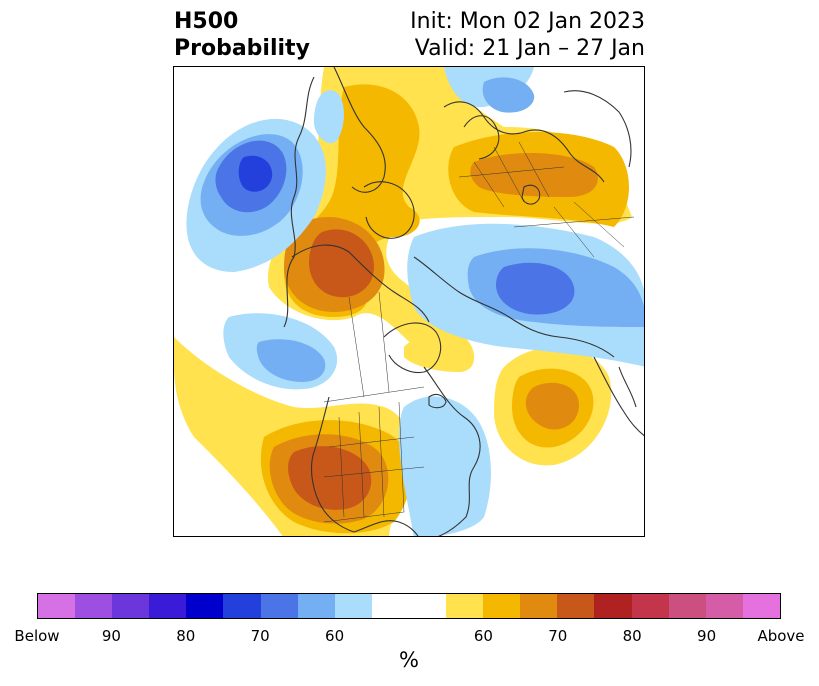 The width and height of the screenshot is (819, 686). Describe the element at coordinates (389, 210) in the screenshot. I see `coast-canada-arctic` at that location.